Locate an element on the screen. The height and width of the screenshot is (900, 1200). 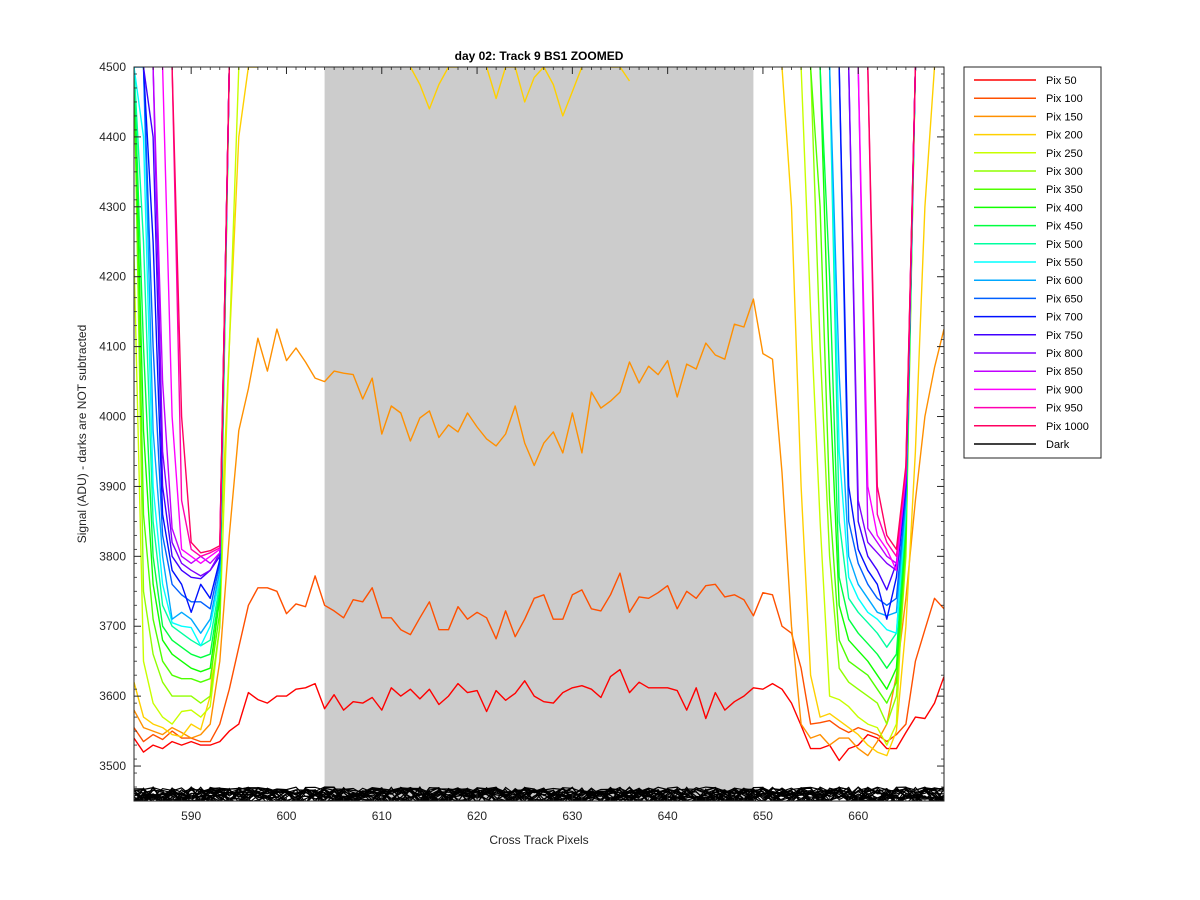
legend-label: Pix 350 is located at coordinates (1064, 190).